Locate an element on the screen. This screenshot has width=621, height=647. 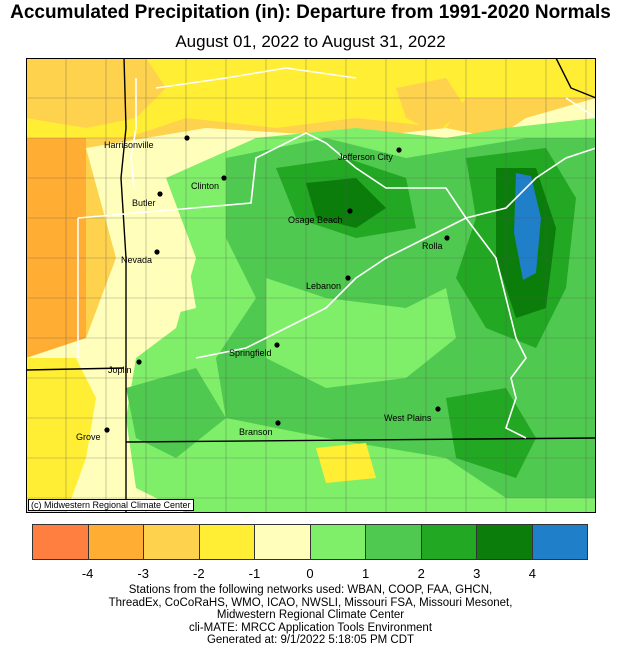
map-subtitle: August 01, 2022 to August 31, 2022 is located at coordinates (310, 41).